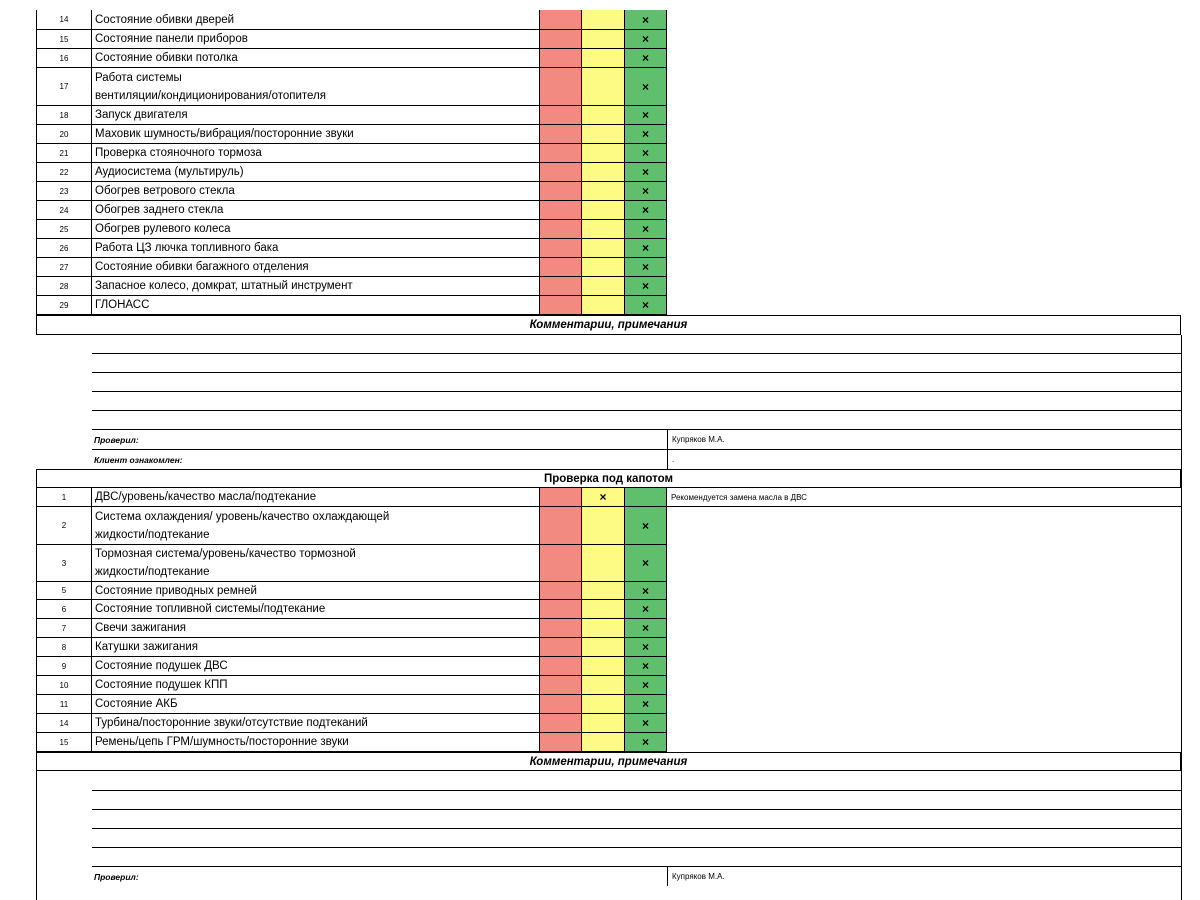 The width and height of the screenshot is (1200, 900). Describe the element at coordinates (64, 58) in the screenshot. I see `row-number: 16` at that location.